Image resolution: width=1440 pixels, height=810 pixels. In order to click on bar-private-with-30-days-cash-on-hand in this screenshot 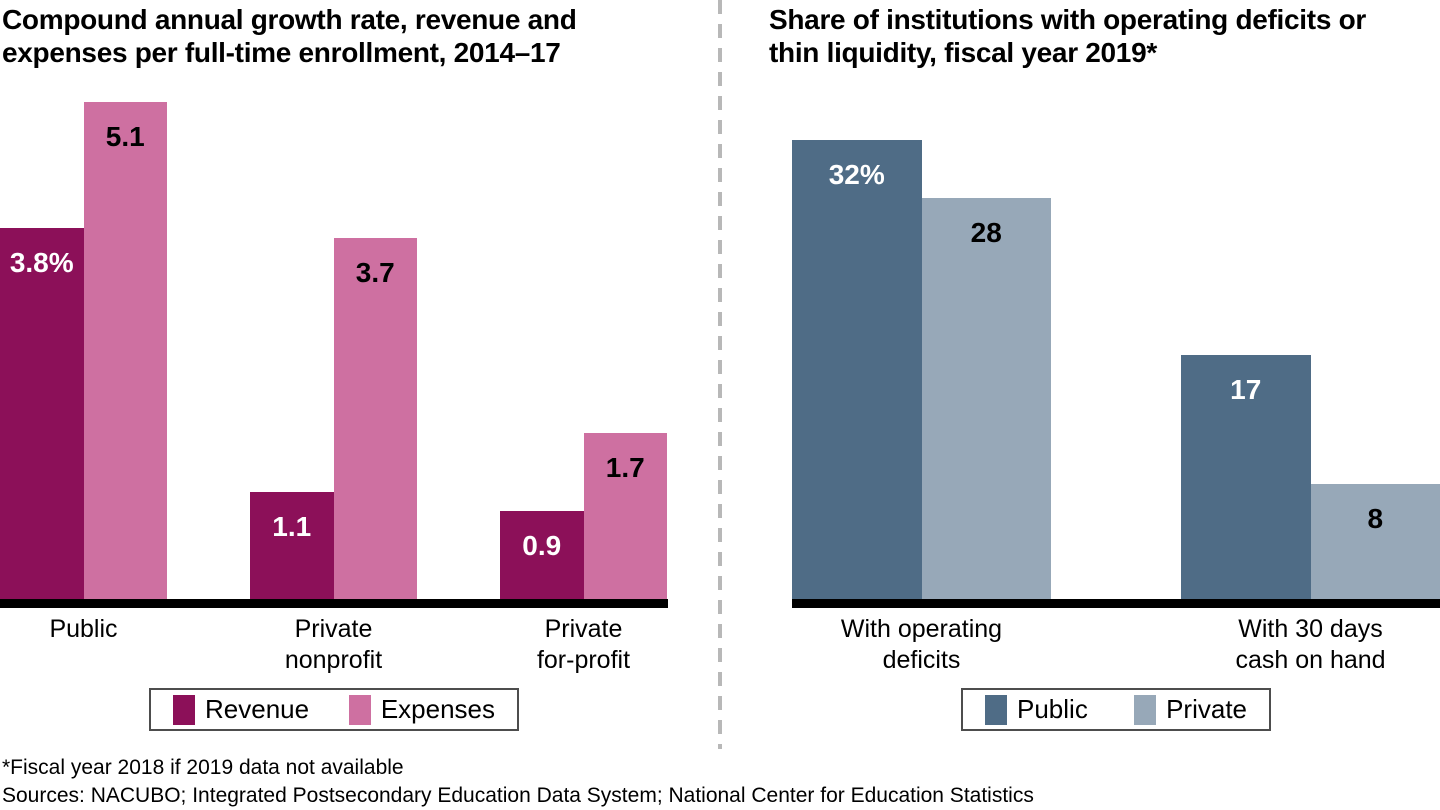, I will do `click(1375, 541)`.